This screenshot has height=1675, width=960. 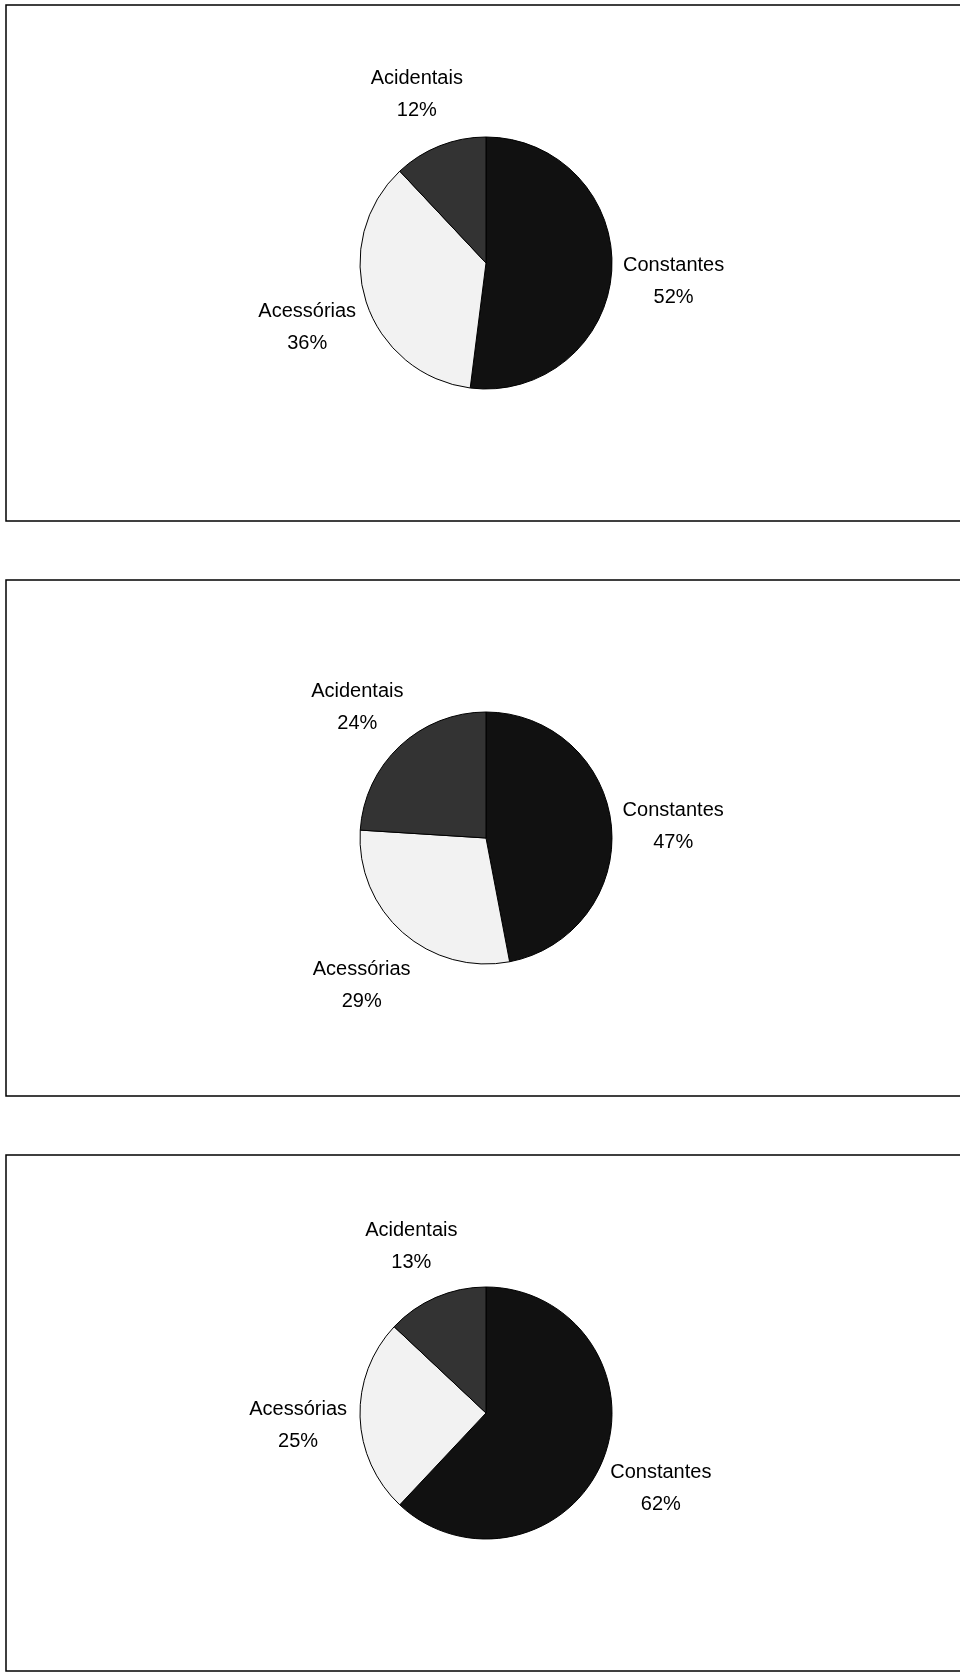 What do you see at coordinates (417, 109) in the screenshot?
I see `data-label: 12%` at bounding box center [417, 109].